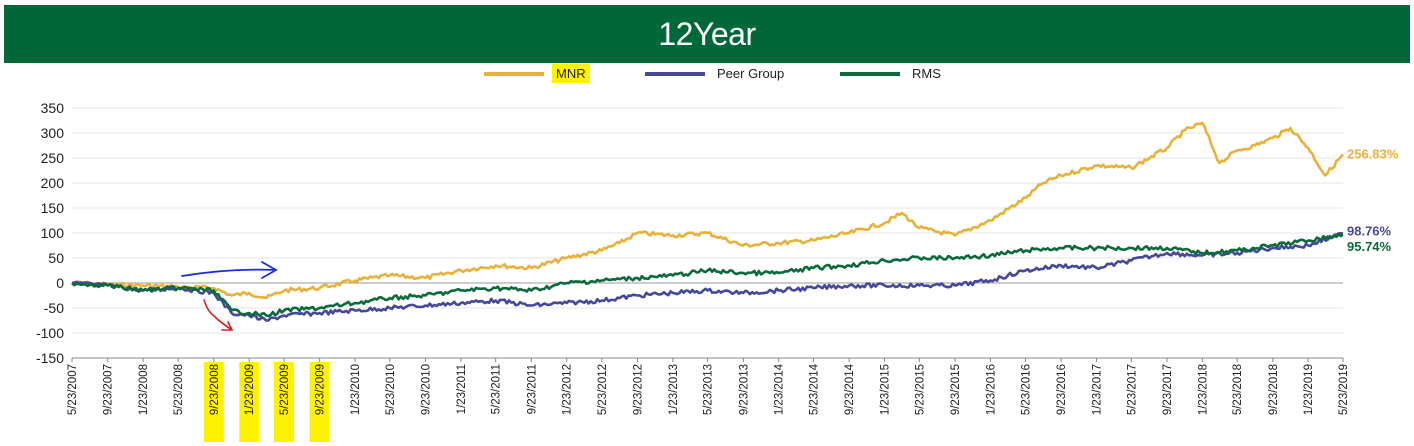  Describe the element at coordinates (532, 389) in the screenshot. I see `x-tick-label: 9/23/2011` at that location.